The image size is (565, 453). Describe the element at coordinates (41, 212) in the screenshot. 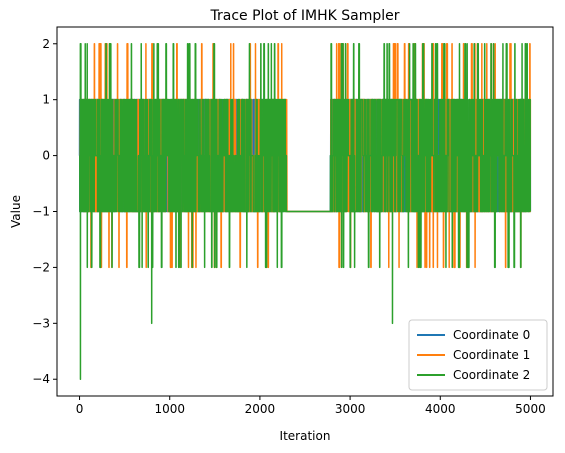

I see `y-tick-label: −1` at that location.